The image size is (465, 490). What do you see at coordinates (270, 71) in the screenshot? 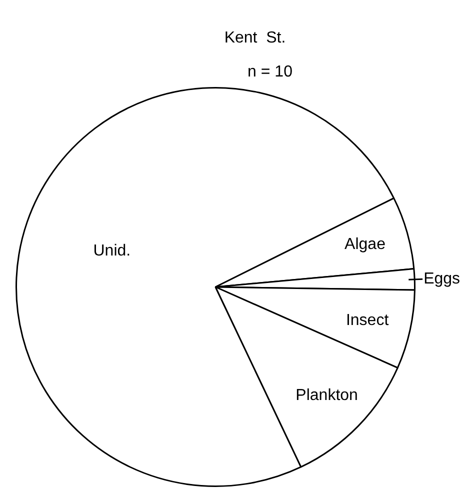
I see `chart-subtitle: n = 10` at bounding box center [270, 71].